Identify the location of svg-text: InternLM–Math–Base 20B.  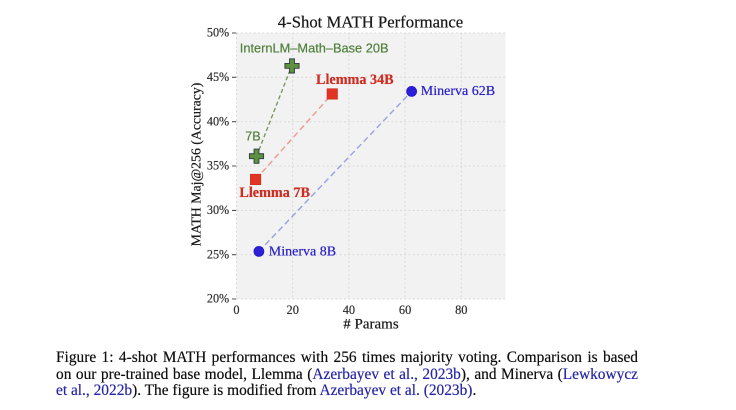
(314, 47).